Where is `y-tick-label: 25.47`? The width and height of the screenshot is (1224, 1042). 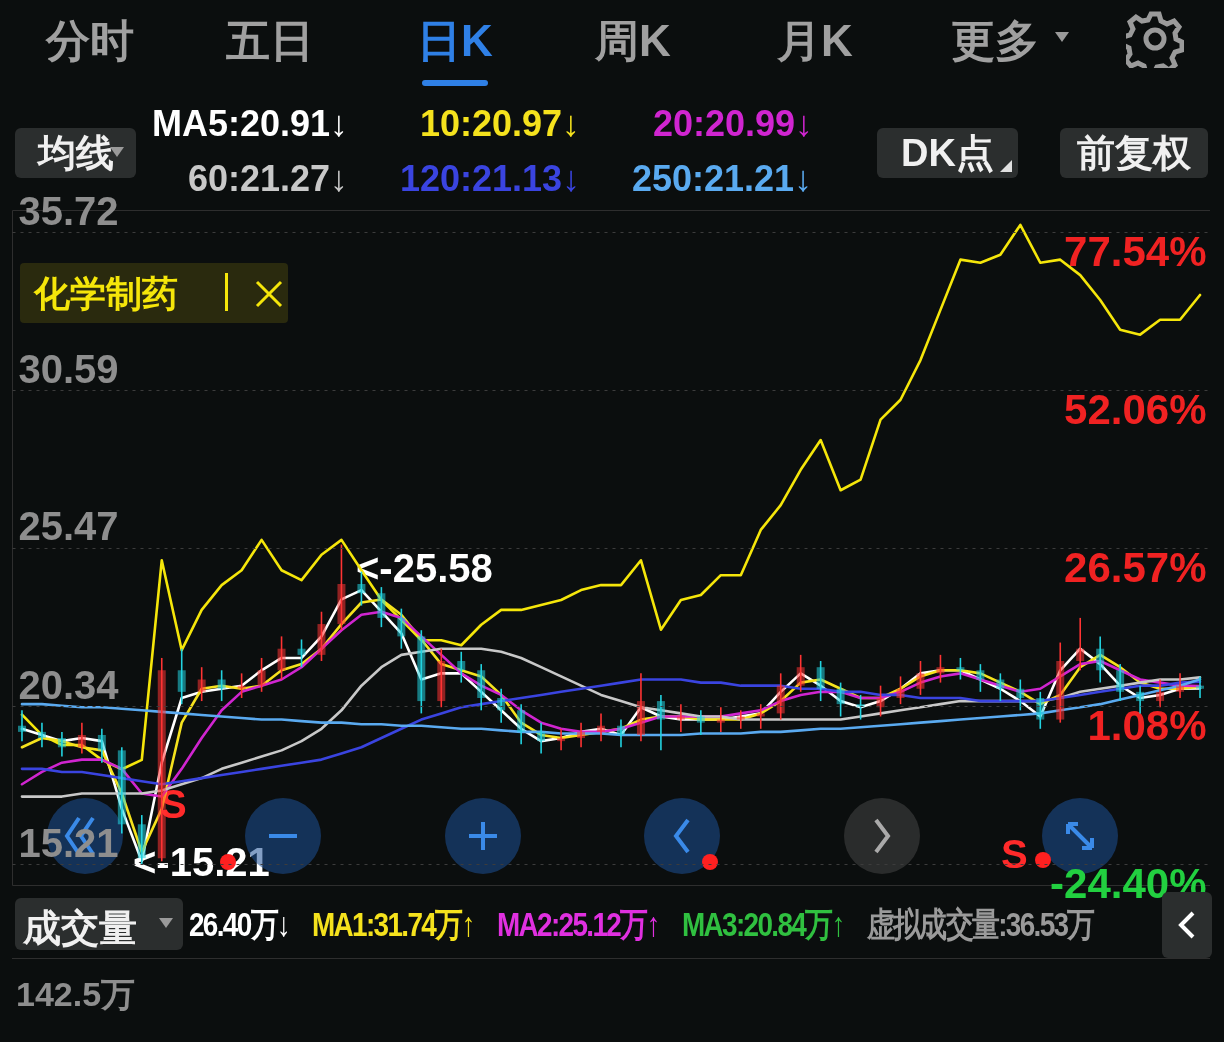 y-tick-label: 25.47 is located at coordinates (68, 526).